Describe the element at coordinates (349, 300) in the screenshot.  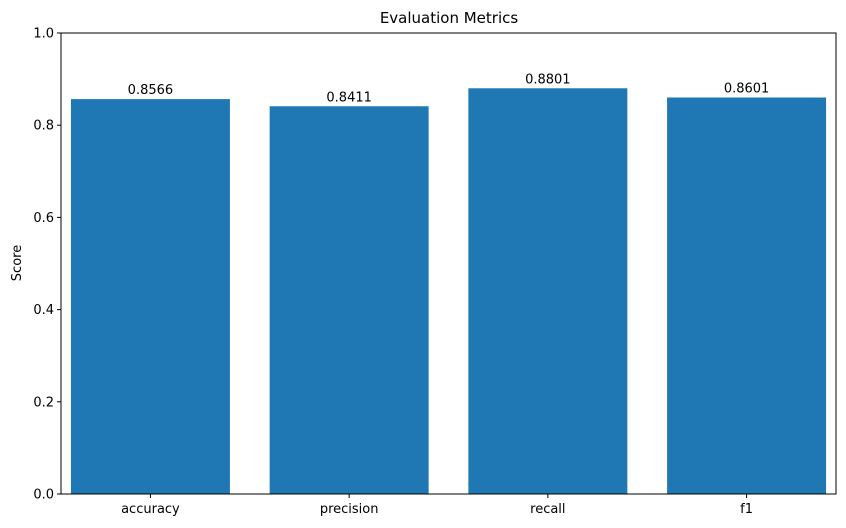
I see `bar-precision` at that location.